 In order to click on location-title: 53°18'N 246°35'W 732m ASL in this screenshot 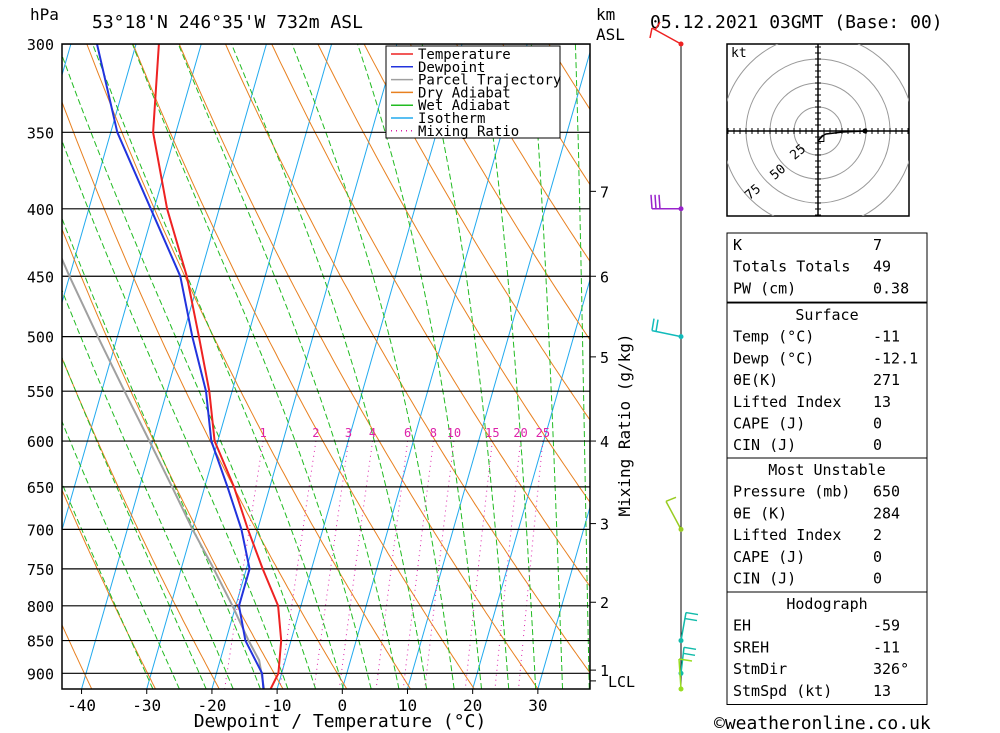, I will do `click(227, 22)`.